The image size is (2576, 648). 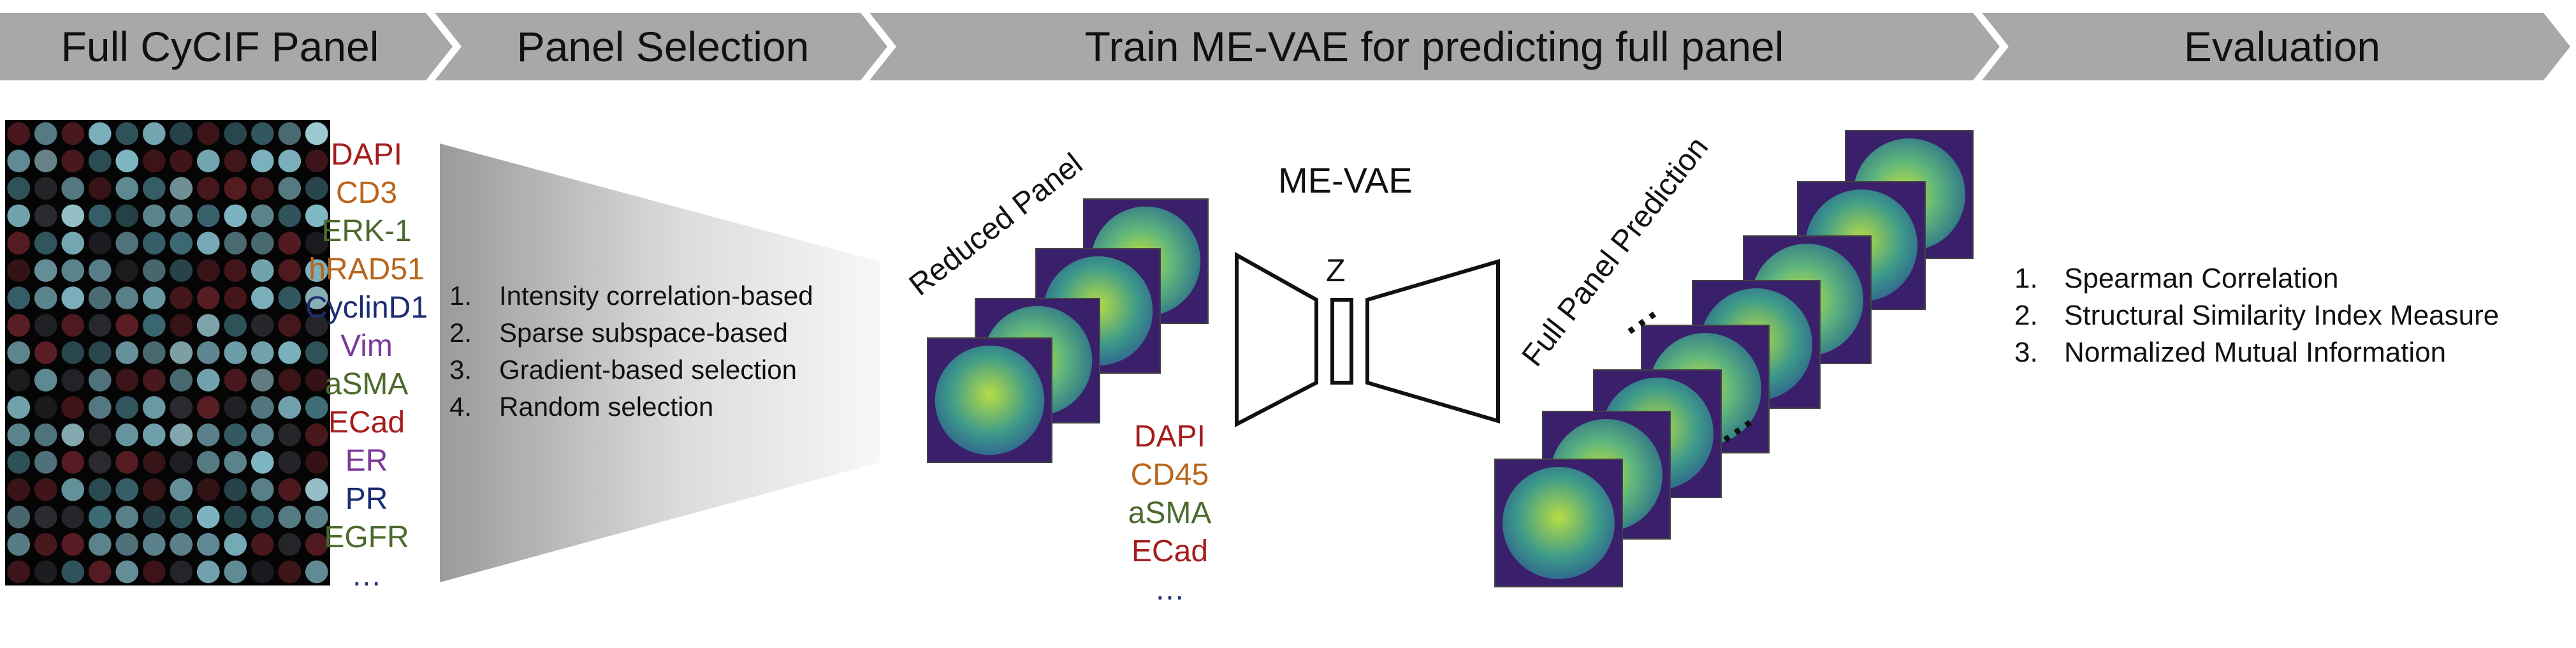 I want to click on cycif-tma-image, so click(x=167, y=352).